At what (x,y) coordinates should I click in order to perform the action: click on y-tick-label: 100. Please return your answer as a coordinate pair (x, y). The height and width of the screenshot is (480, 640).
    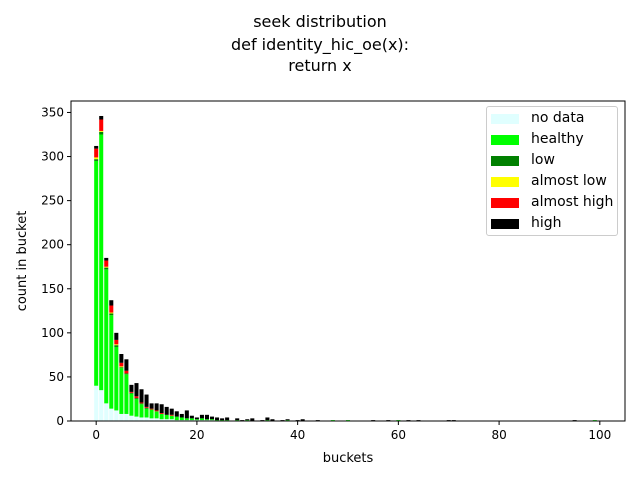
    Looking at the image, I should click on (52, 333).